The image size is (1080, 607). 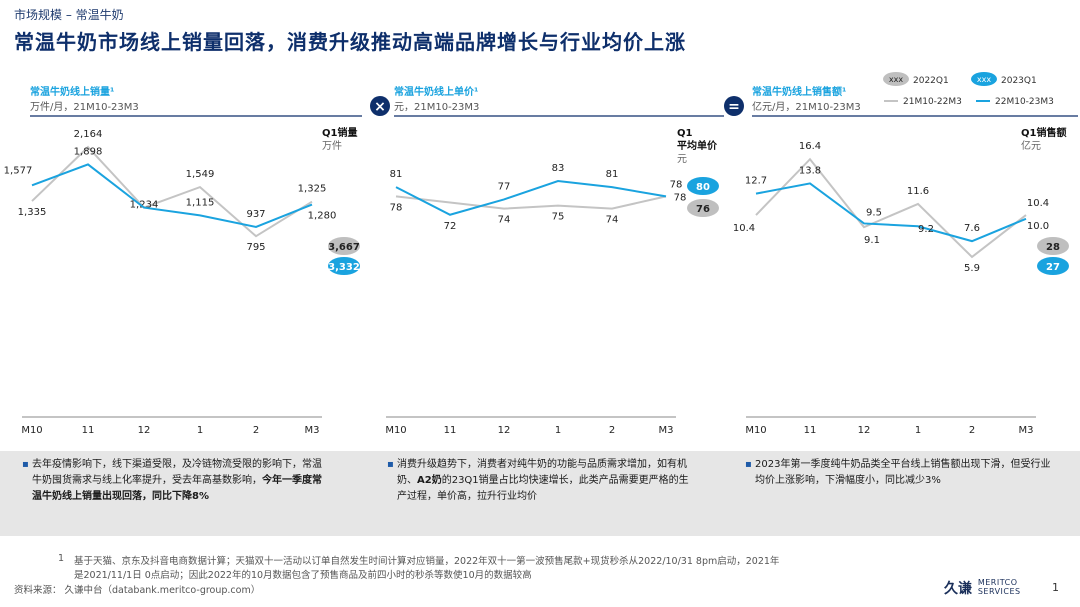 I want to click on q1-value-2022: 28, so click(x=1053, y=247).